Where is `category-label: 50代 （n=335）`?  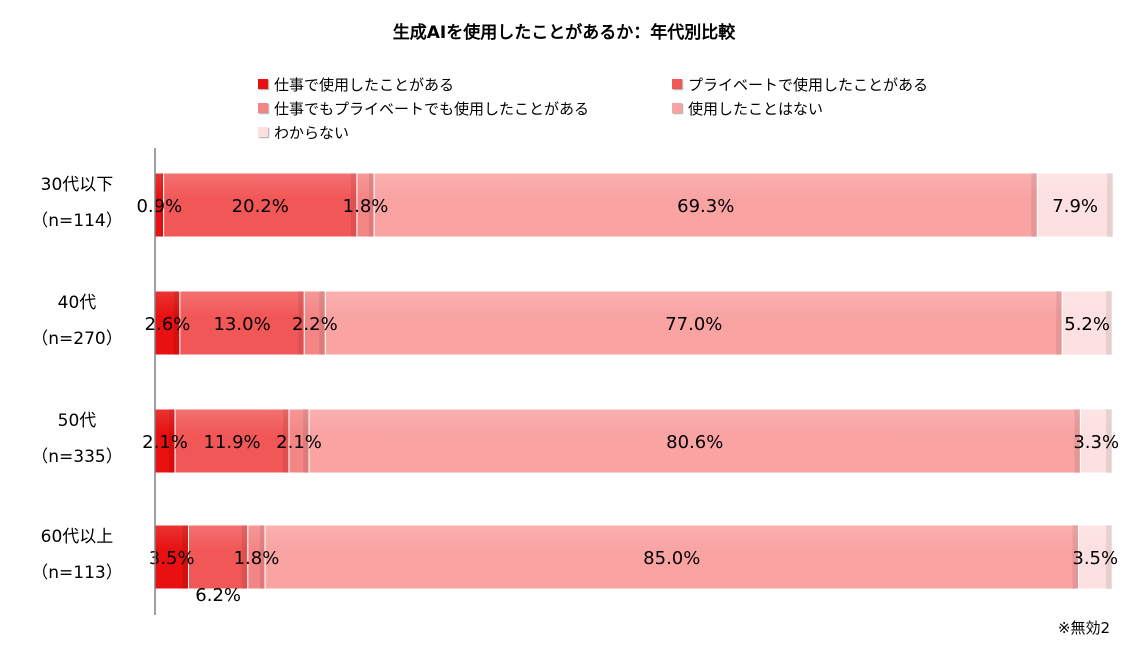 category-label: 50代 （n=335） is located at coordinates (77, 439).